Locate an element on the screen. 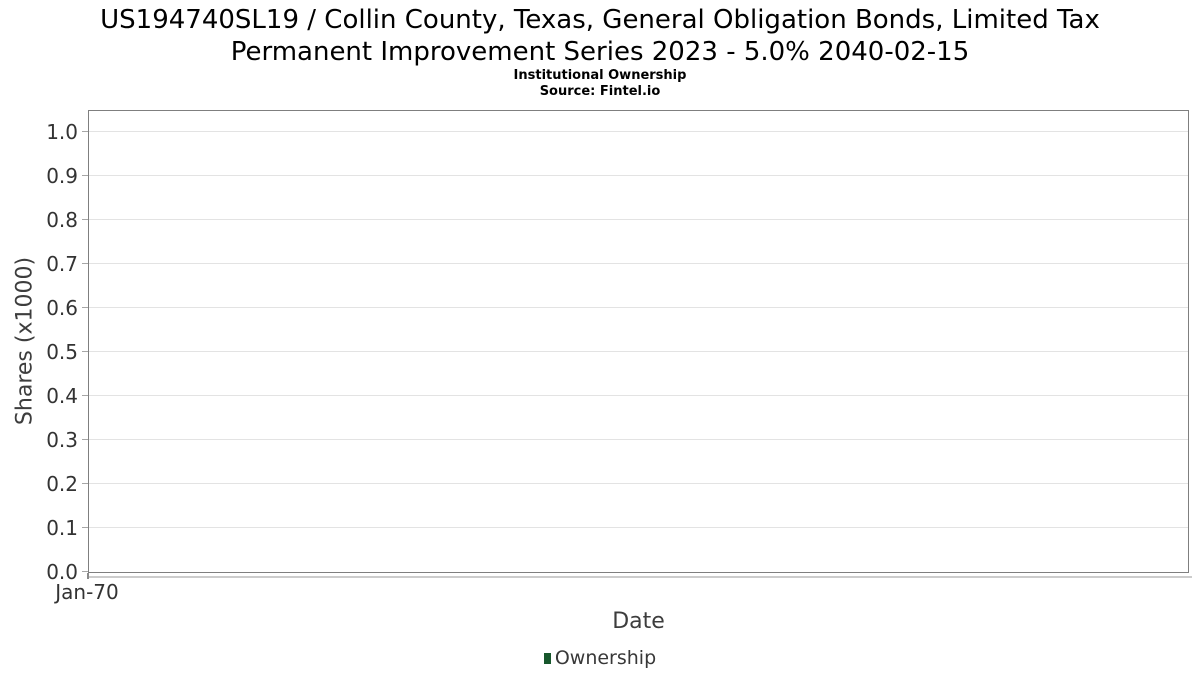 The width and height of the screenshot is (1200, 675). x-axis-tick-mark is located at coordinates (88, 576).